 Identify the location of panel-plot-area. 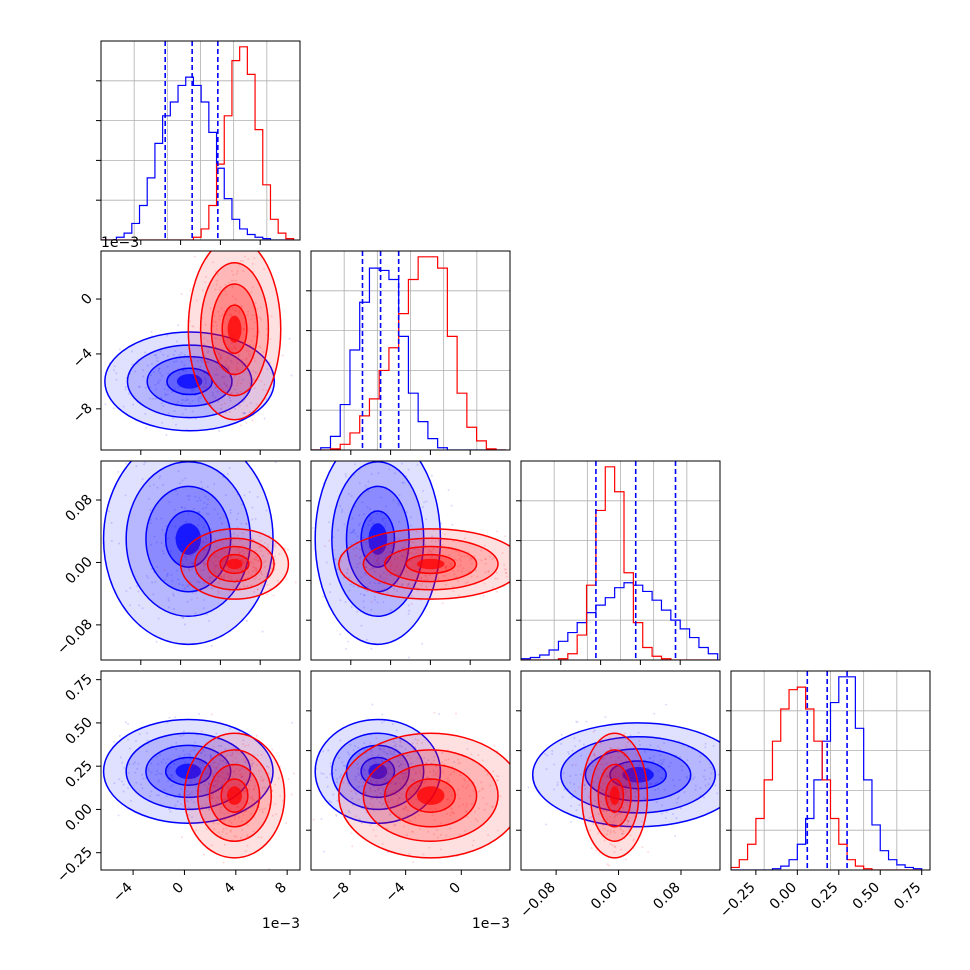
(200, 140).